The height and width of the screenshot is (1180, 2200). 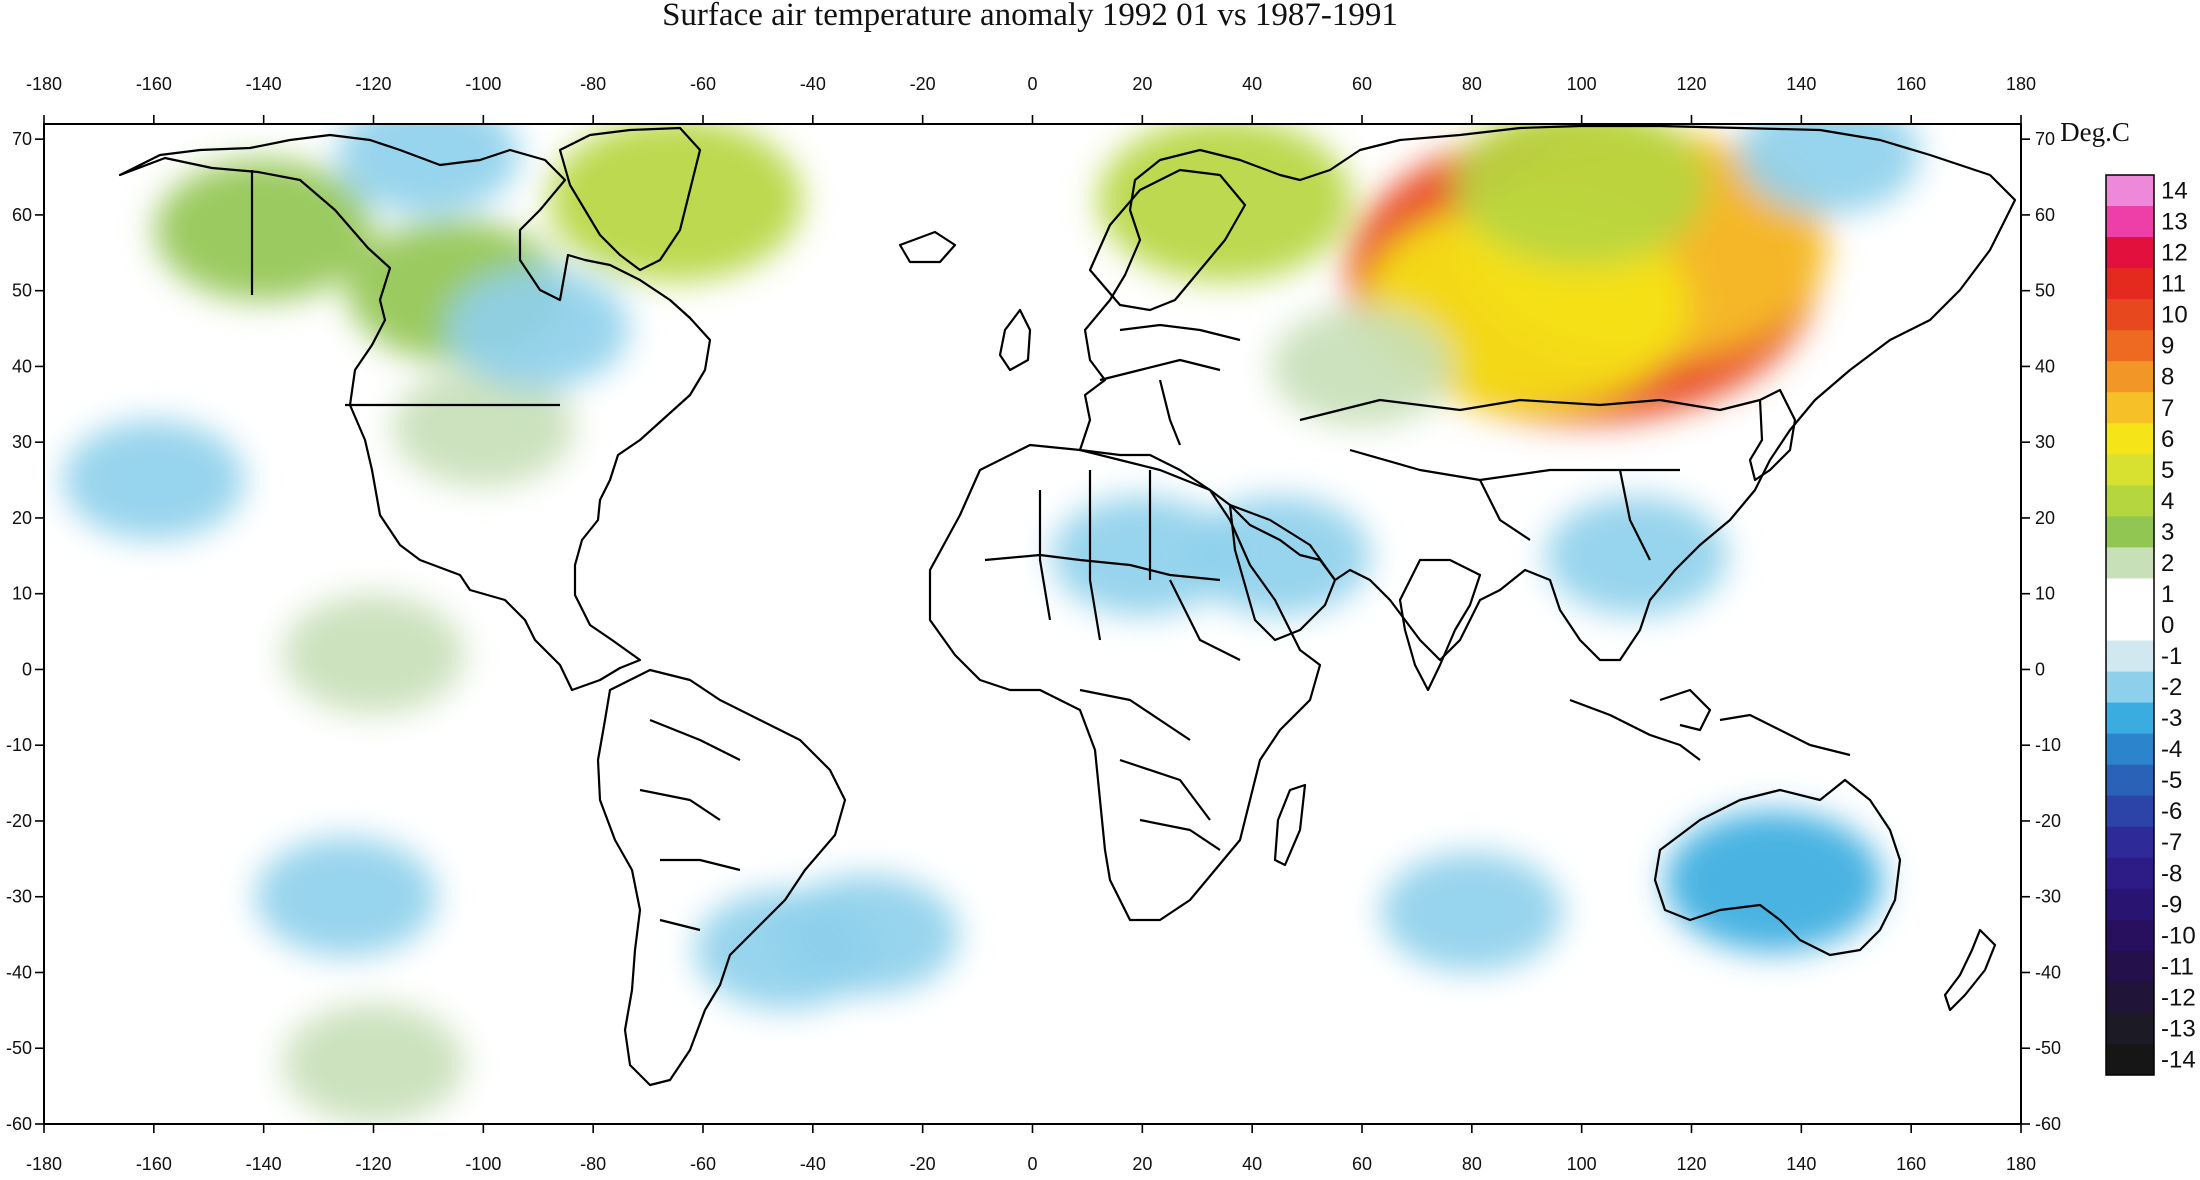 What do you see at coordinates (22, 366) in the screenshot?
I see `y-tick-label-left: 40` at bounding box center [22, 366].